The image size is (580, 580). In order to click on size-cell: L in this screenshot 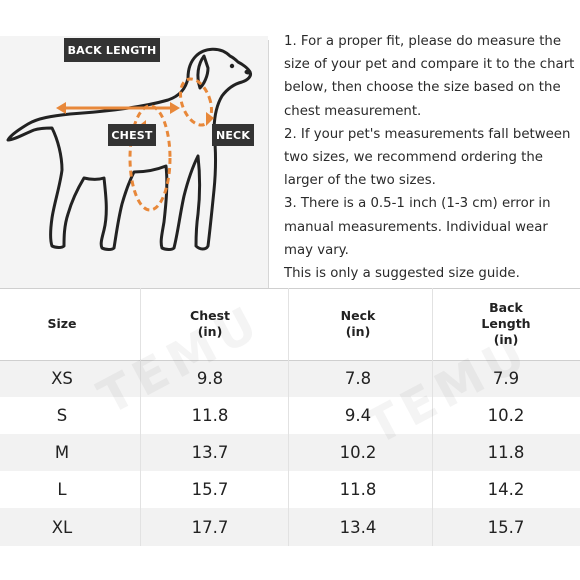, I will do `click(62, 489)`.